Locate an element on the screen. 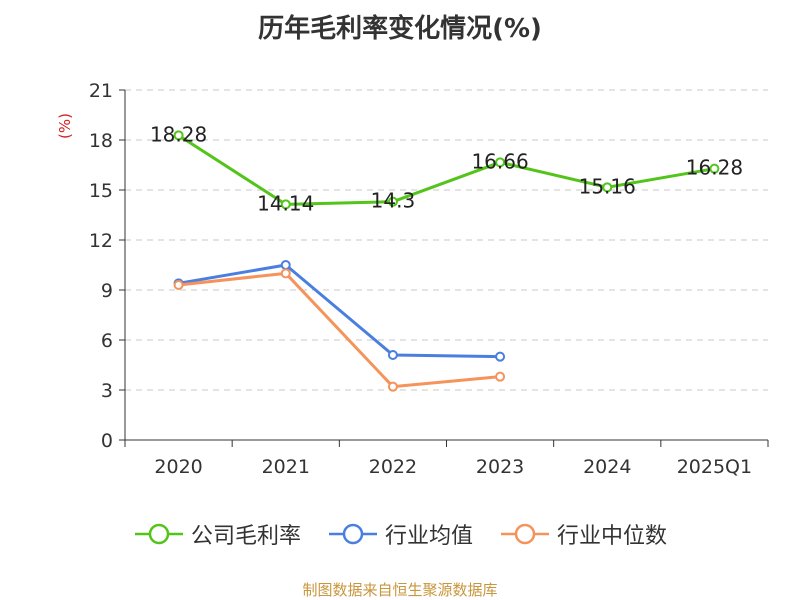  legend-label: 行业中位数 is located at coordinates (612, 536).